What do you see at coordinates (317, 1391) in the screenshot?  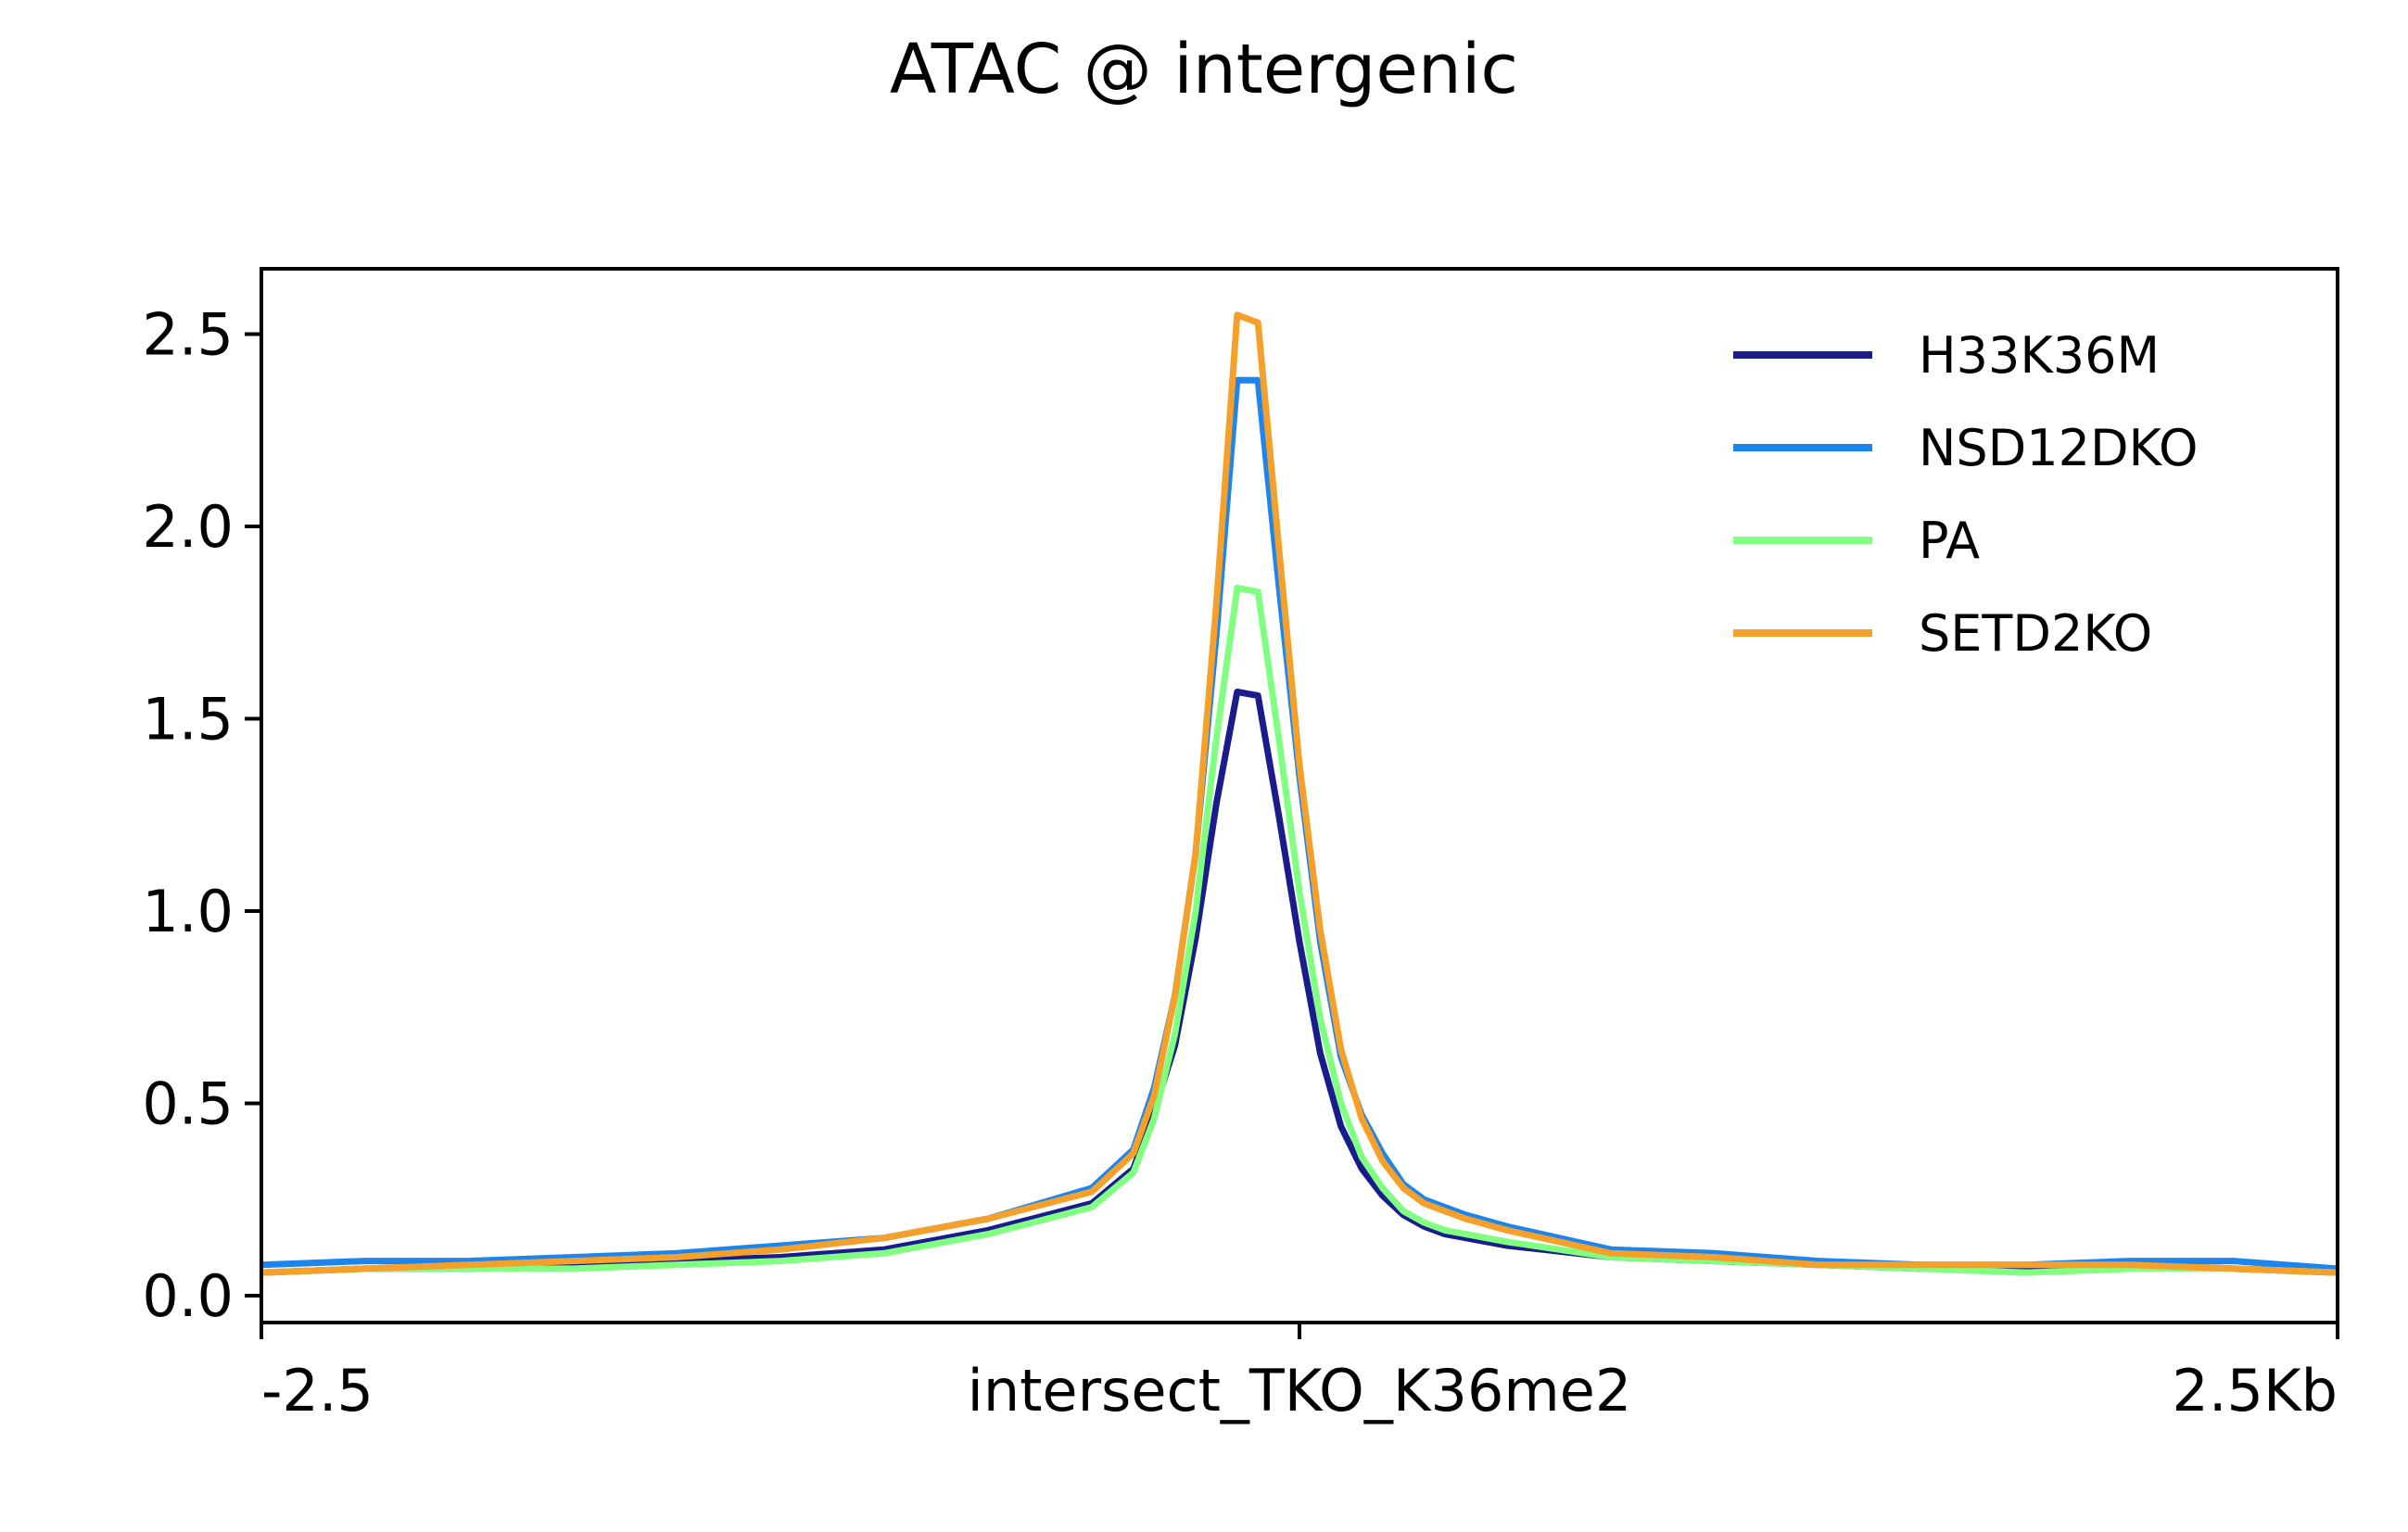 I see `x-tick-label: -2.5` at bounding box center [317, 1391].